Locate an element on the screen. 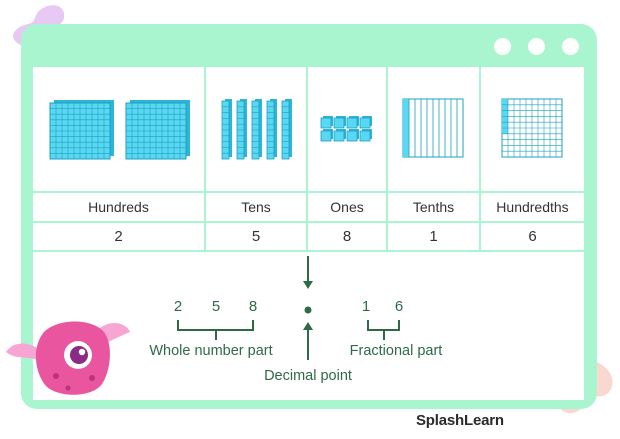 The width and height of the screenshot is (620, 439). hundredths-grid-icon is located at coordinates (531, 128).